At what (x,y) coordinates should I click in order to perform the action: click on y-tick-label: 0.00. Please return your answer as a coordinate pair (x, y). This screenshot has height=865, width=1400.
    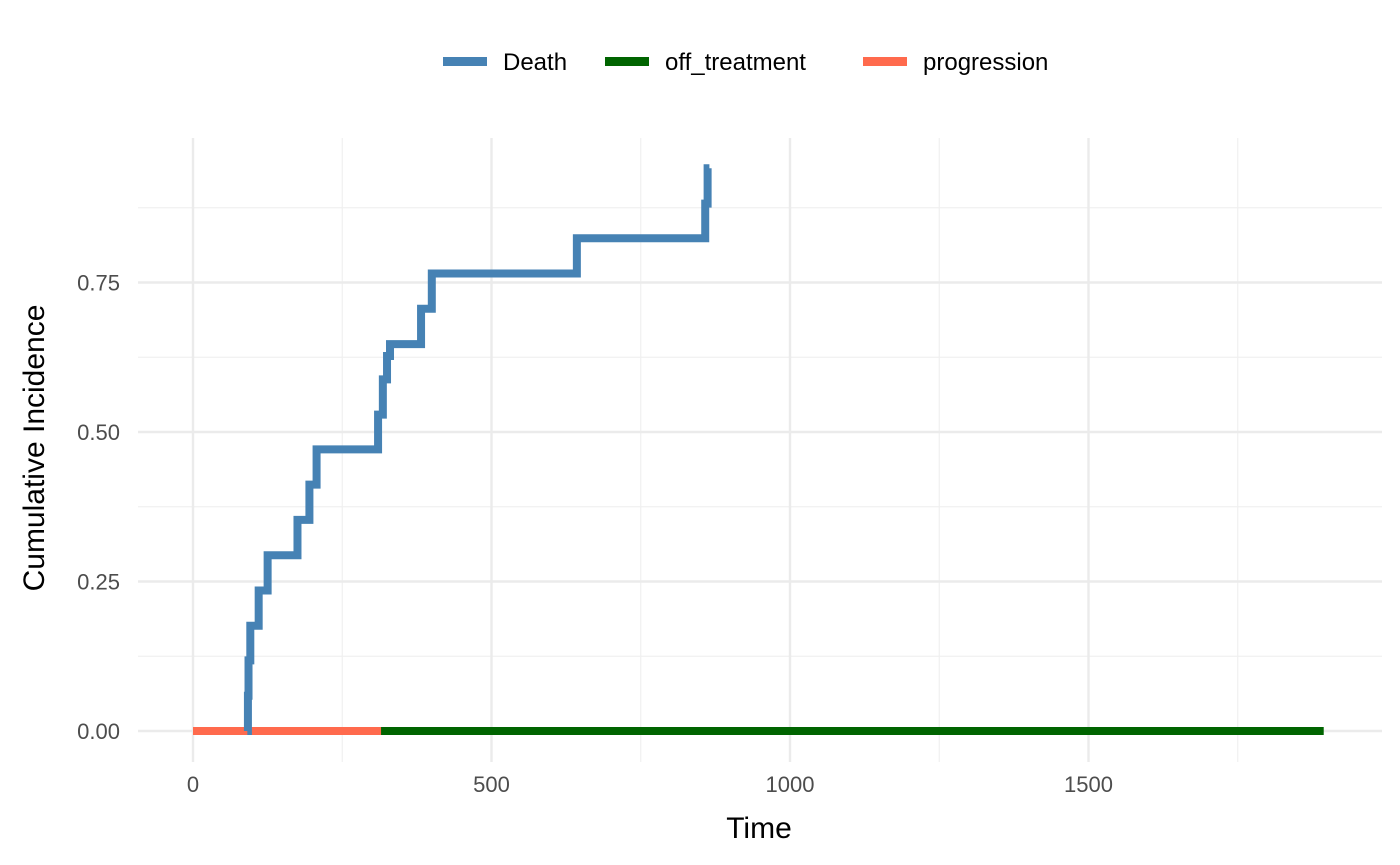
    Looking at the image, I should click on (98, 731).